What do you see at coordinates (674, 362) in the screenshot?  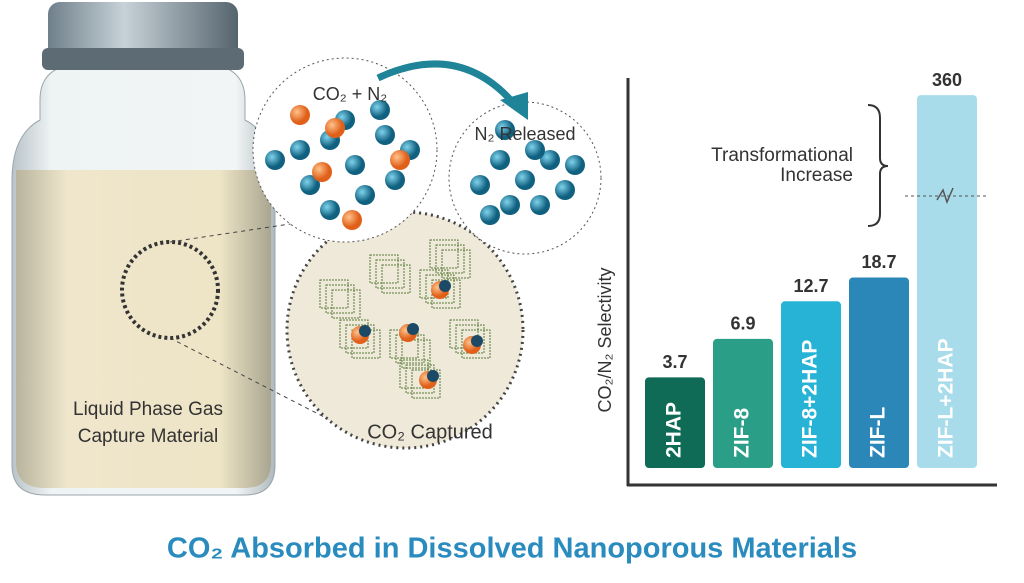 I see `value-label: 3.7` at bounding box center [674, 362].